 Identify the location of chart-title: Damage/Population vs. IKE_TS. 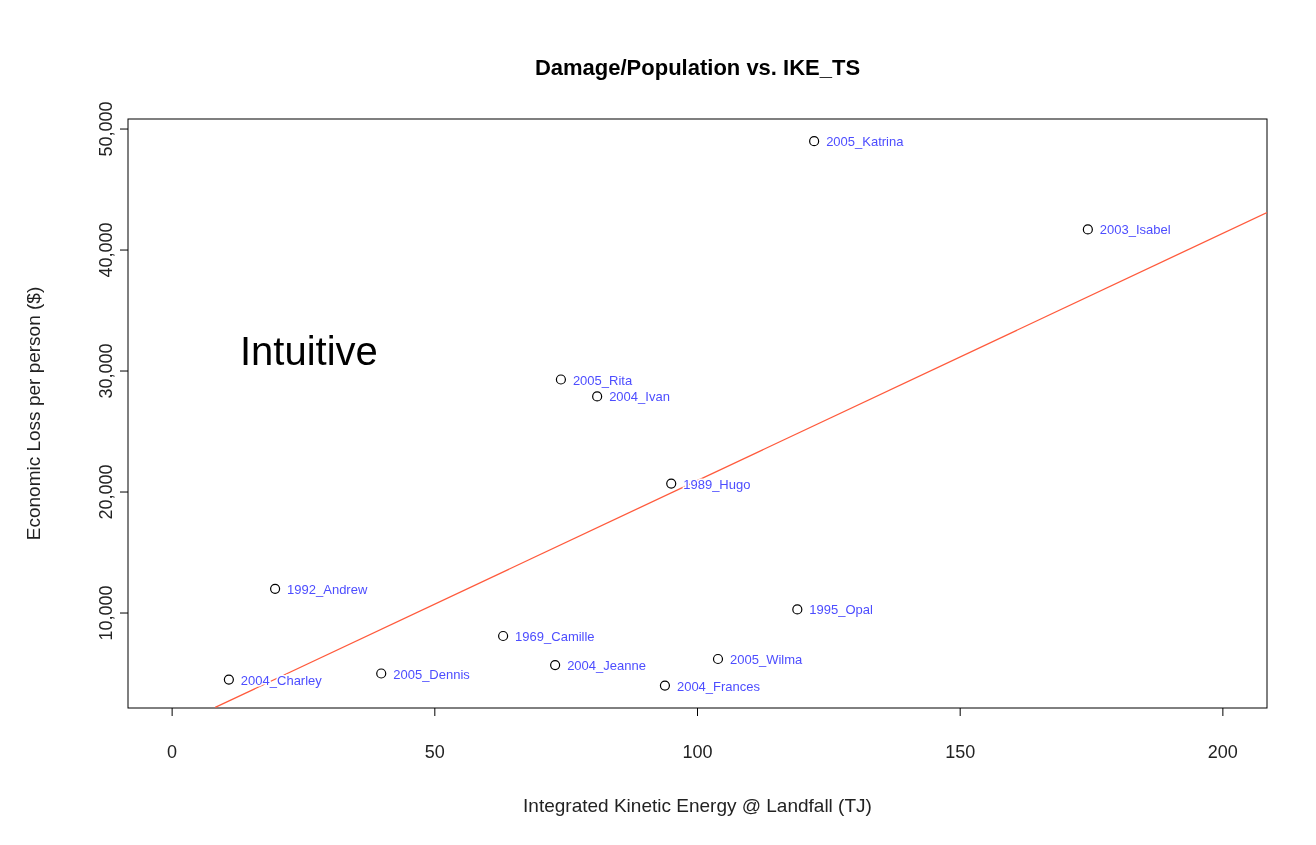
(697, 67).